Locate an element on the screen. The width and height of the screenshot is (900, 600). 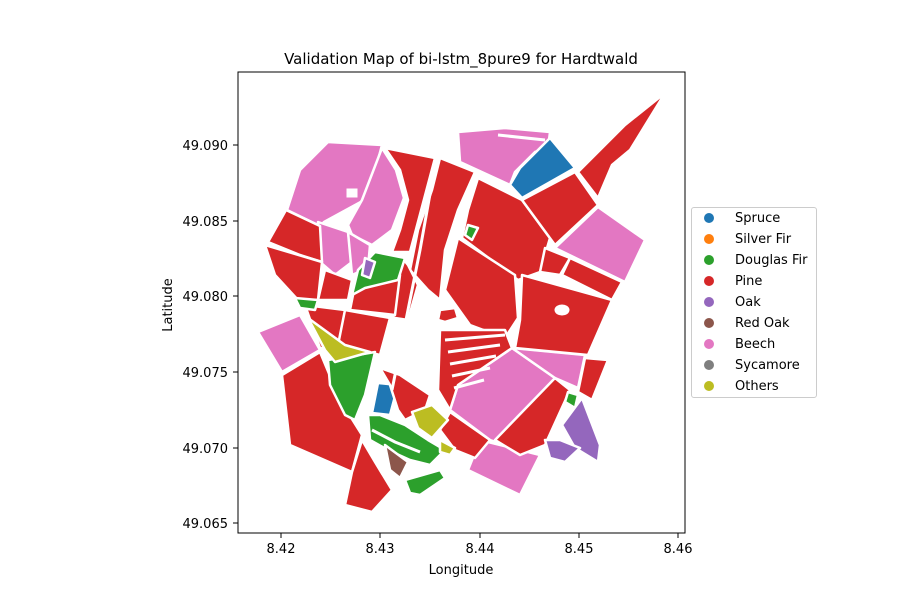
legend-item-sycamore: Sycamore is located at coordinates (752, 365).